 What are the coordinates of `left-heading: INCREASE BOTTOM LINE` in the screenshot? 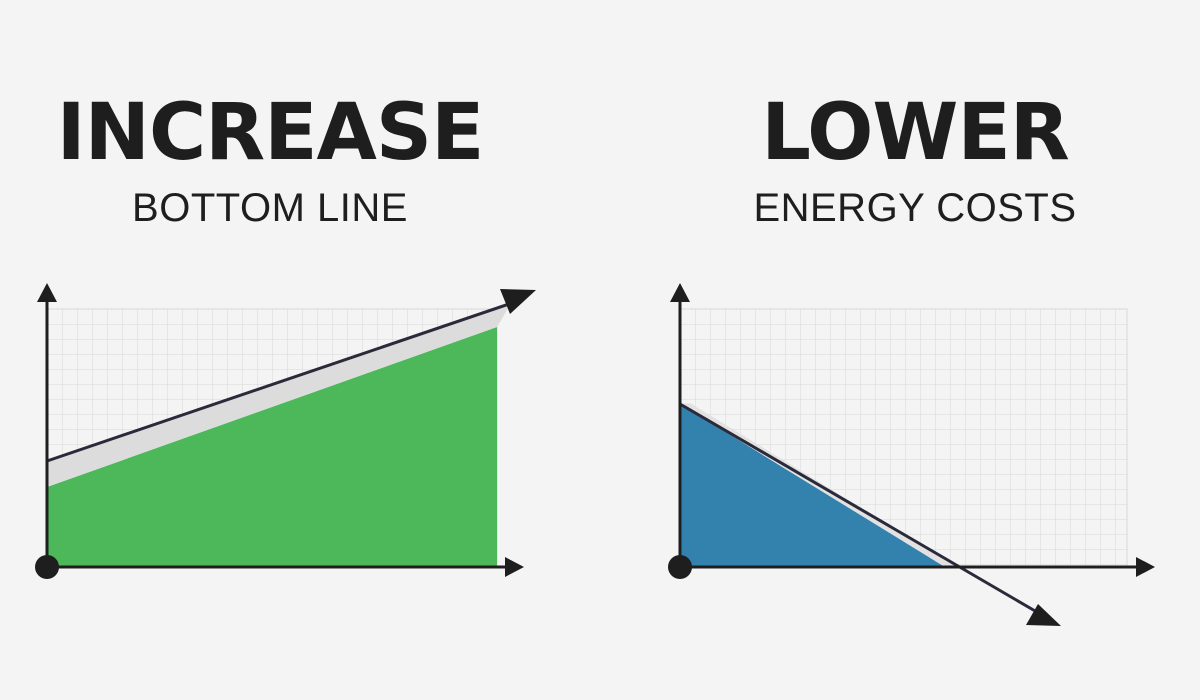 It's located at (270, 162).